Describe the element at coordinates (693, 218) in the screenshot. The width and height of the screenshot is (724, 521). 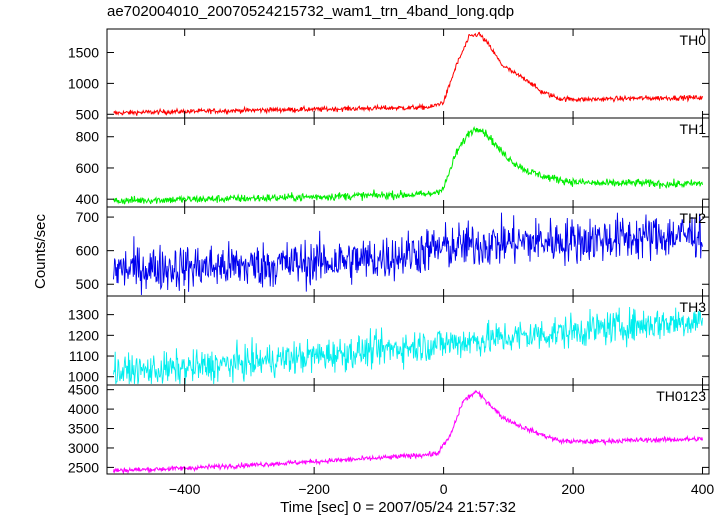
I see `band-label-th2: TH2` at that location.